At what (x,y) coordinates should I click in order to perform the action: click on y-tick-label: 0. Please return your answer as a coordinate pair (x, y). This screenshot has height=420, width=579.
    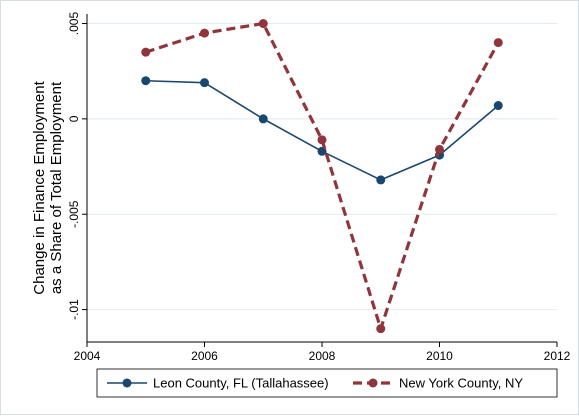
    Looking at the image, I should click on (74, 118).